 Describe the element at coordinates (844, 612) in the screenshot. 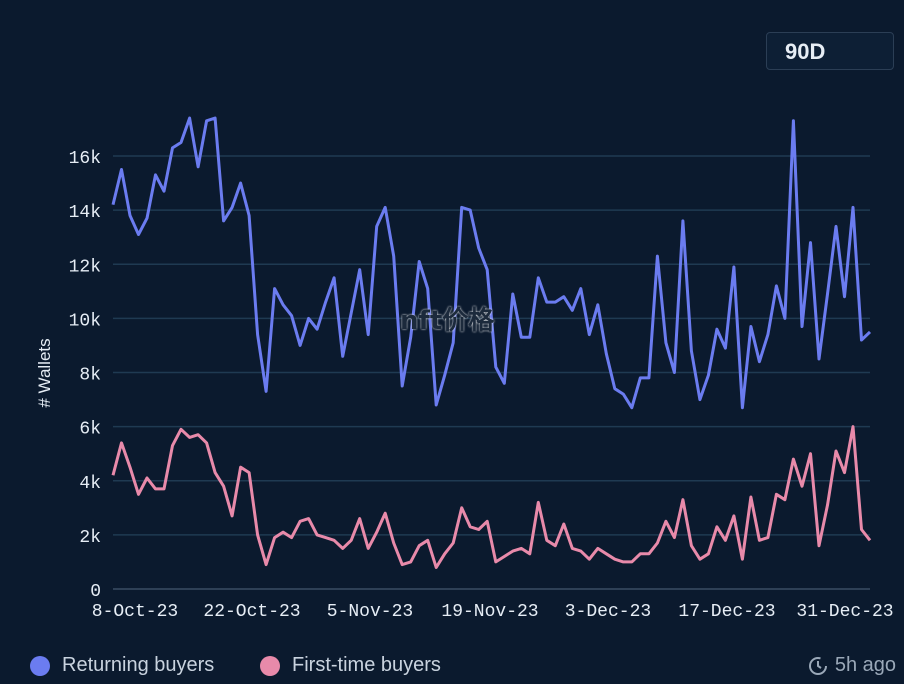

I see `x-tick-label: 31-Dec-23` at that location.